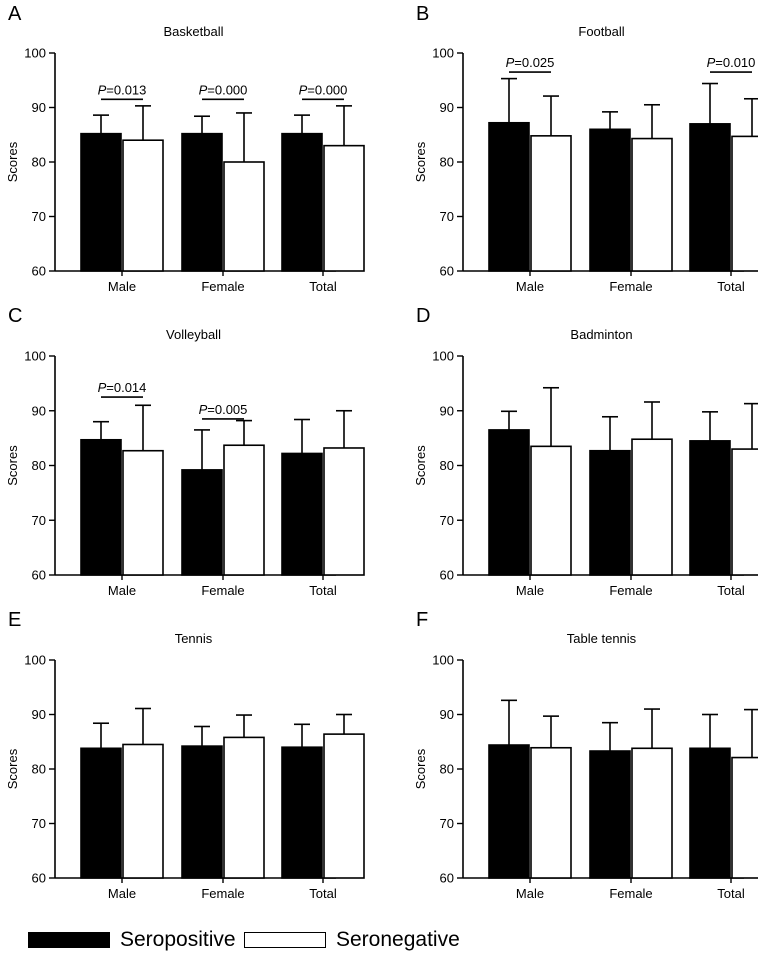  Describe the element at coordinates (285, 940) in the screenshot. I see `legend-swatch-seronegative` at that location.